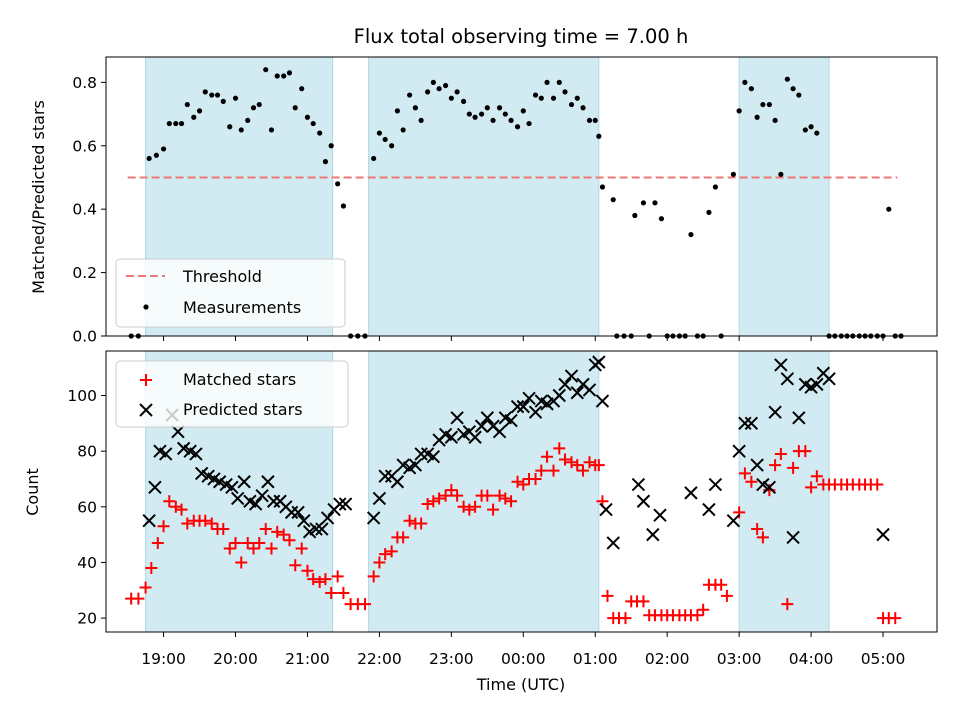 The image size is (960, 724). I want to click on bottom-y-ticks: 20 40 60 80 100, so click(86, 507).